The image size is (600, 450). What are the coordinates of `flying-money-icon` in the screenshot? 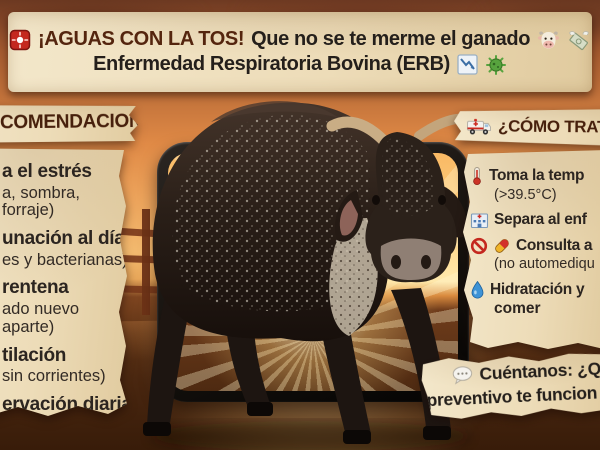 It's located at (579, 40).